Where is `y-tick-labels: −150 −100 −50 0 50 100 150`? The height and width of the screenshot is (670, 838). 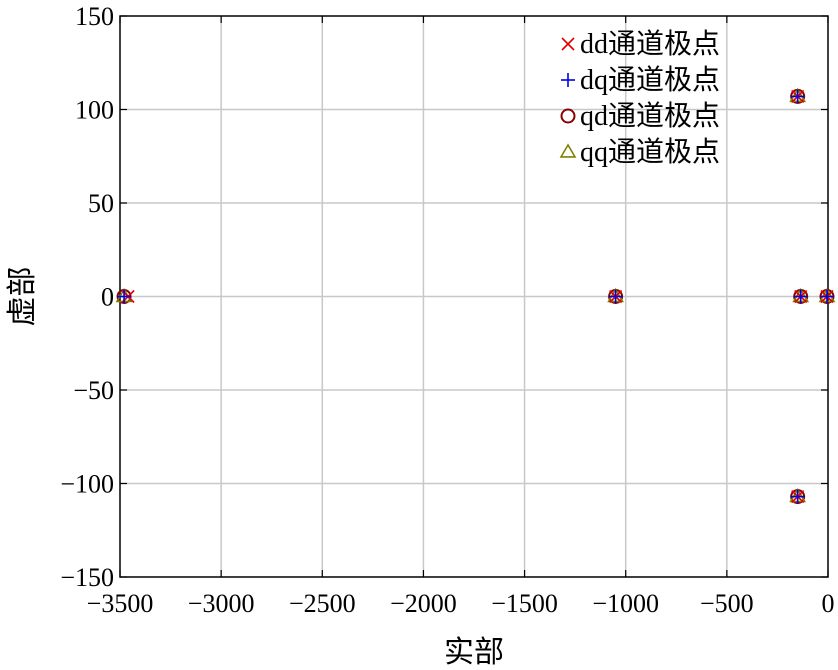
y-tick-labels: −150 −100 −50 0 50 100 150 is located at coordinates (87, 297).